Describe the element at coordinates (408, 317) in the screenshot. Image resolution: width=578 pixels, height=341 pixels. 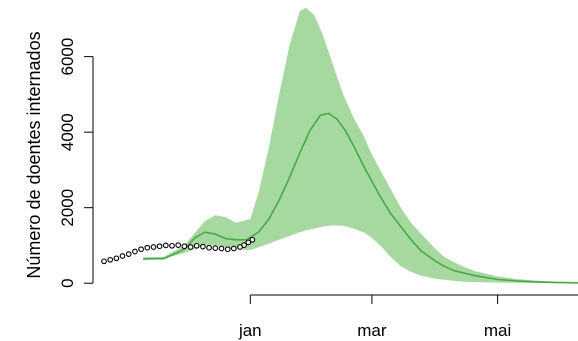
I see `x-axis: jan mar mai` at that location.